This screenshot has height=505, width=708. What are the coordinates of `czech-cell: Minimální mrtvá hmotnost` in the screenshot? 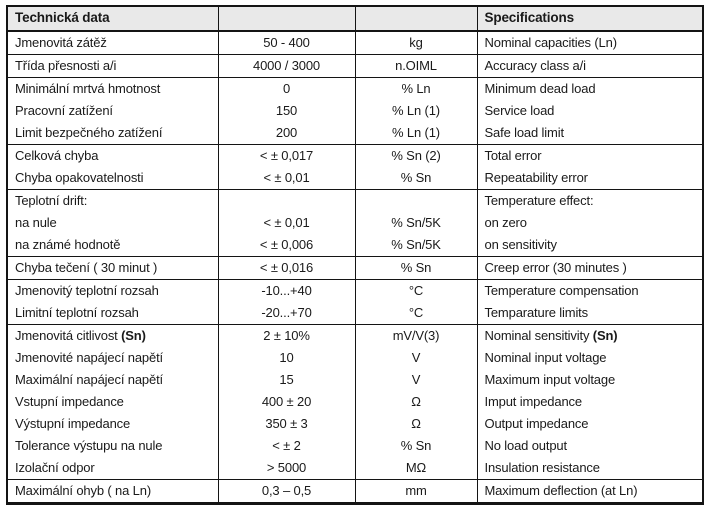 It's located at (112, 89).